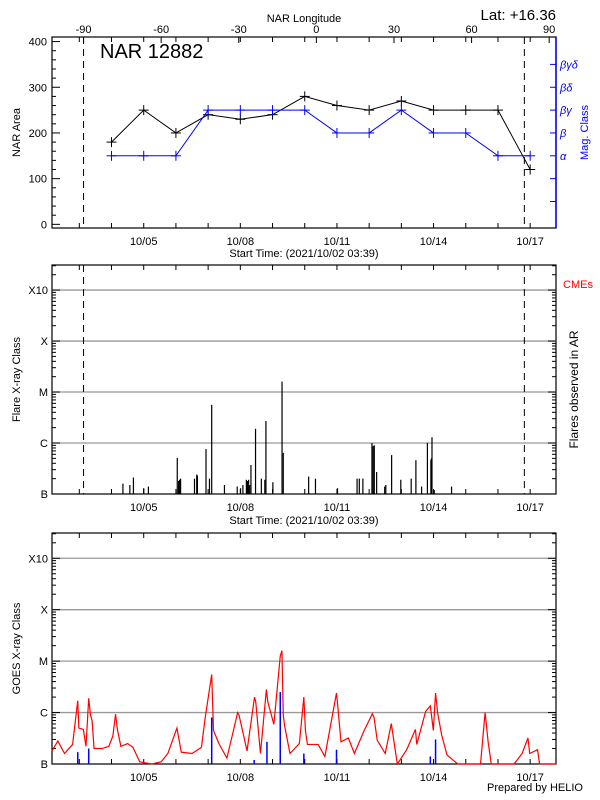 This screenshot has height=800, width=600. Describe the element at coordinates (38, 180) in the screenshot. I see `y-tick-label: 100` at that location.